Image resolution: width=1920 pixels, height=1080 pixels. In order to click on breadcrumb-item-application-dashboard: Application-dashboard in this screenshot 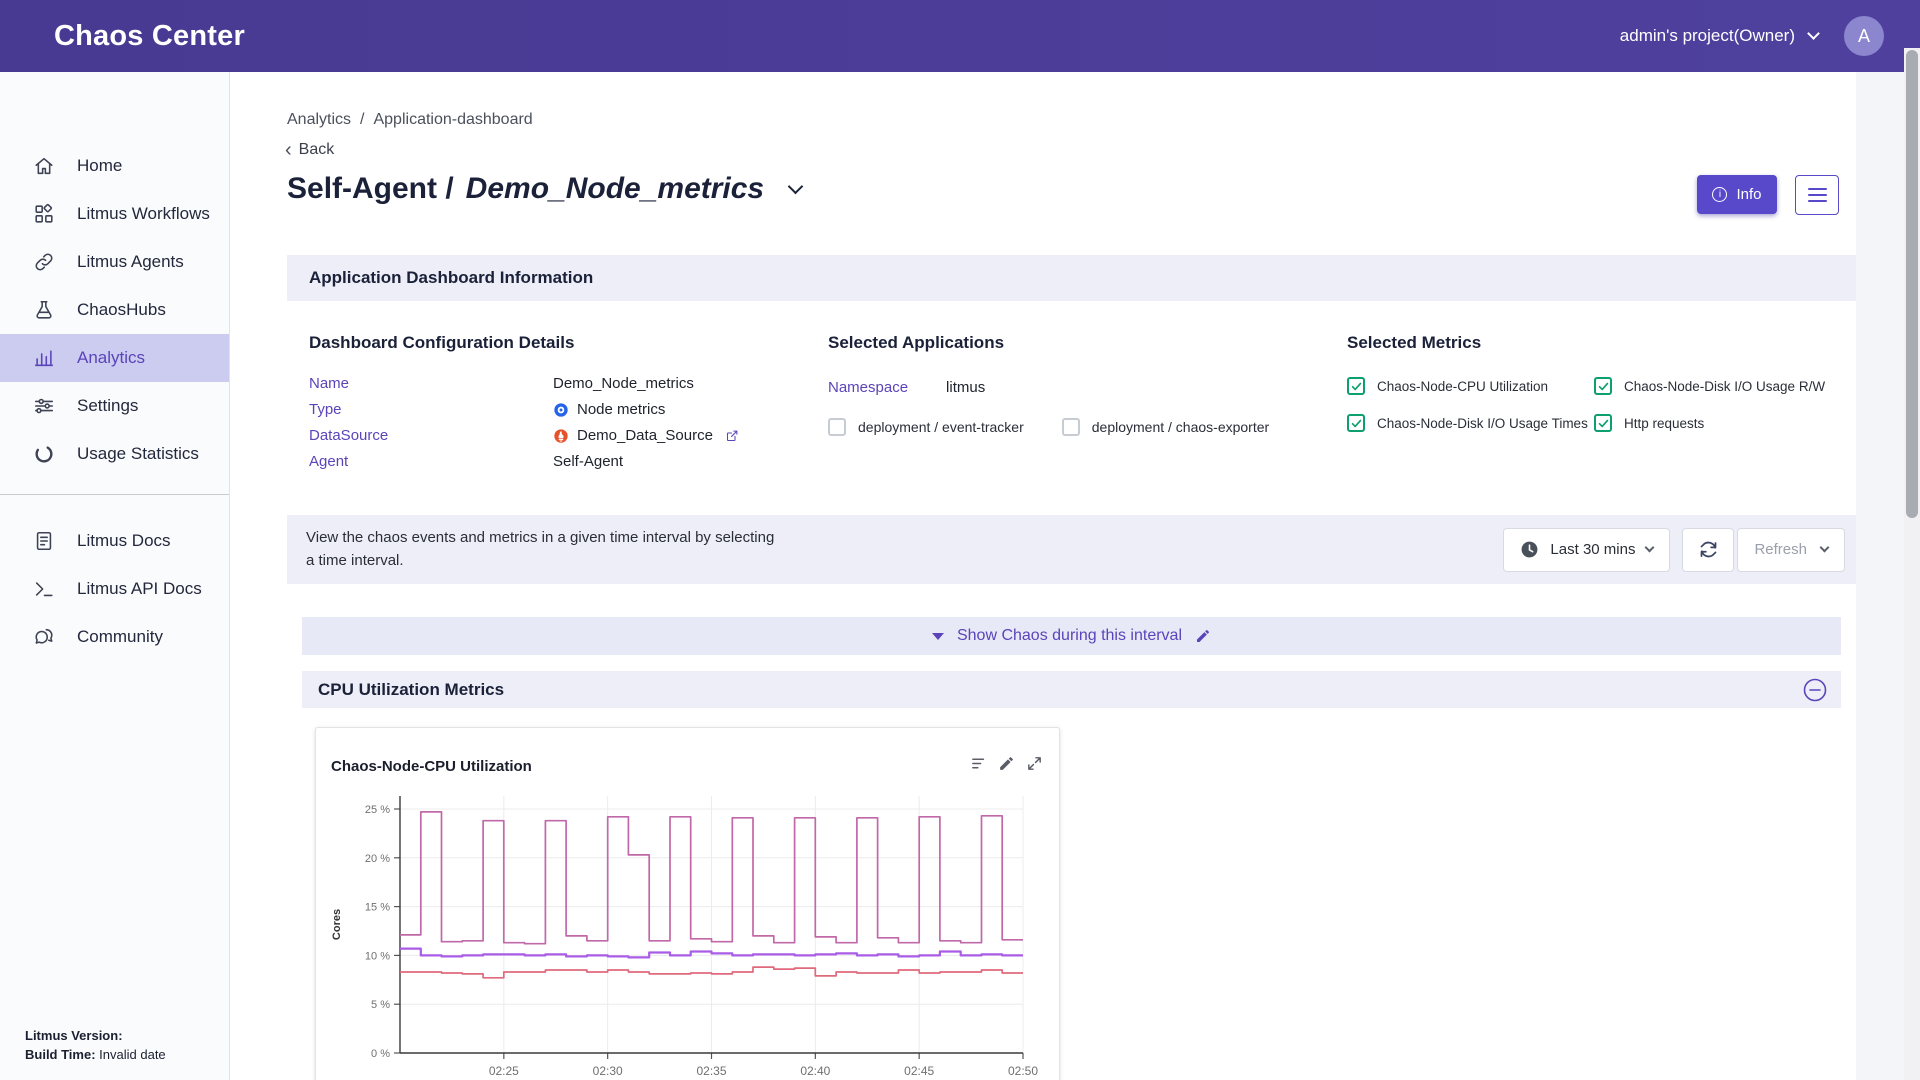, I will do `click(453, 119)`.